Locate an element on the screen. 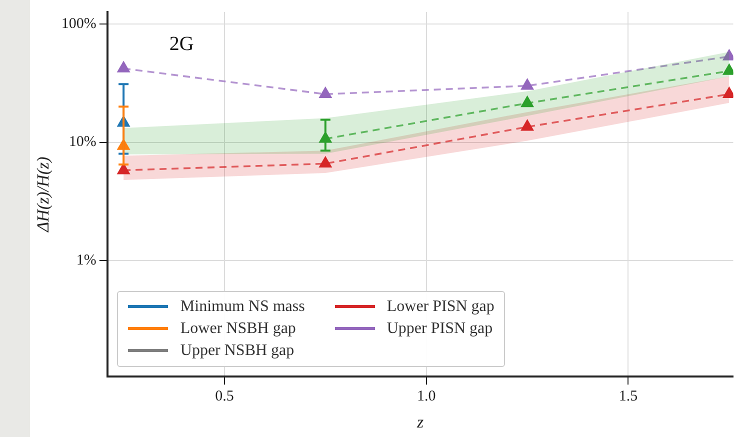 This screenshot has width=741, height=437. legend-label: Lower PISN gap is located at coordinates (440, 307).